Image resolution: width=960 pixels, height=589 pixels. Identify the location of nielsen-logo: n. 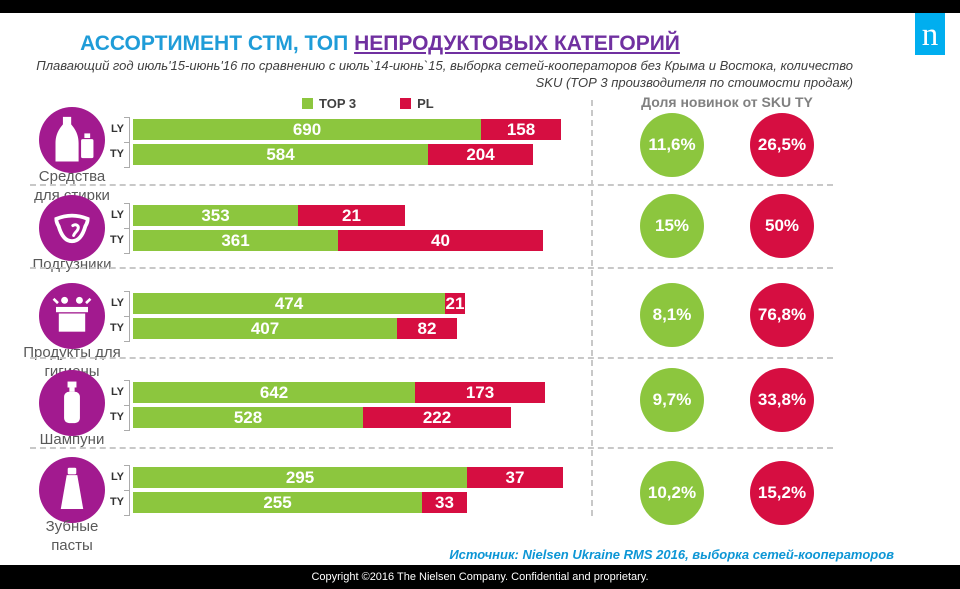
(930, 34).